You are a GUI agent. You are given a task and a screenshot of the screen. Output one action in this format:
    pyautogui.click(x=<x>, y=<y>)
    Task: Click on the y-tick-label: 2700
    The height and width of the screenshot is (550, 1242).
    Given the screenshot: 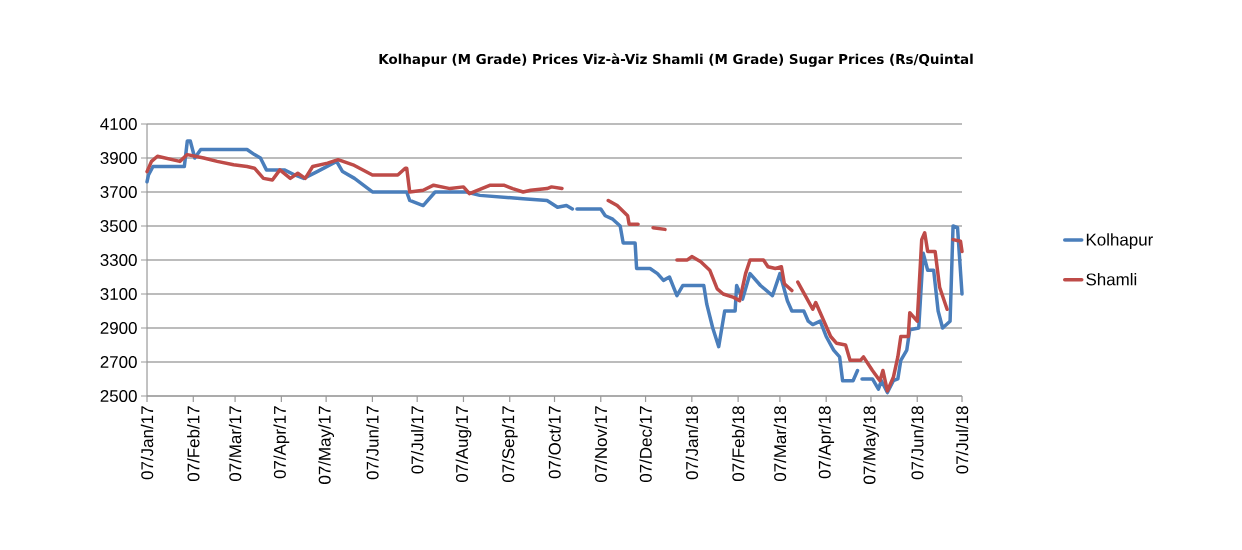 What is the action you would take?
    pyautogui.click(x=118, y=361)
    